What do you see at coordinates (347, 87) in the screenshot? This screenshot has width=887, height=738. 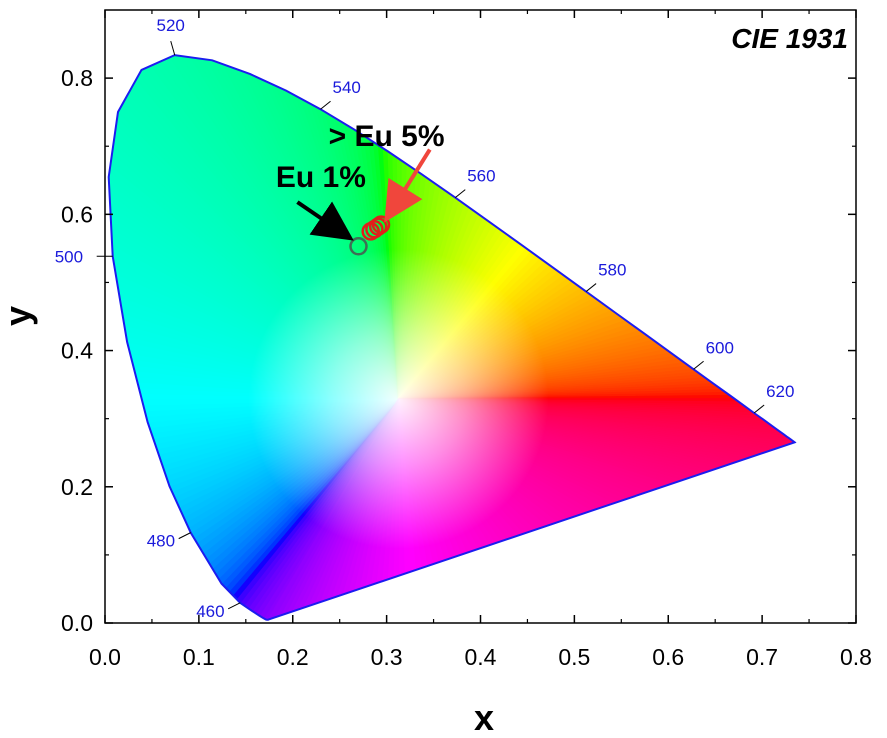 I see `wavelength-label-540: 540` at bounding box center [347, 87].